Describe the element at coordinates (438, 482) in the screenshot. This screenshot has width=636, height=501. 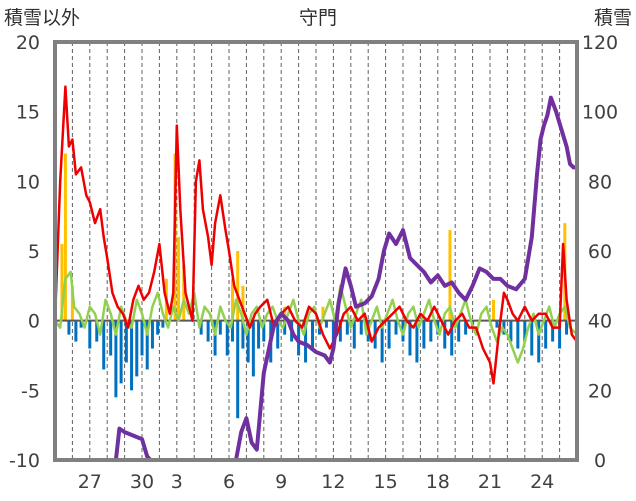
I see `x-tick-label: 18` at that location.